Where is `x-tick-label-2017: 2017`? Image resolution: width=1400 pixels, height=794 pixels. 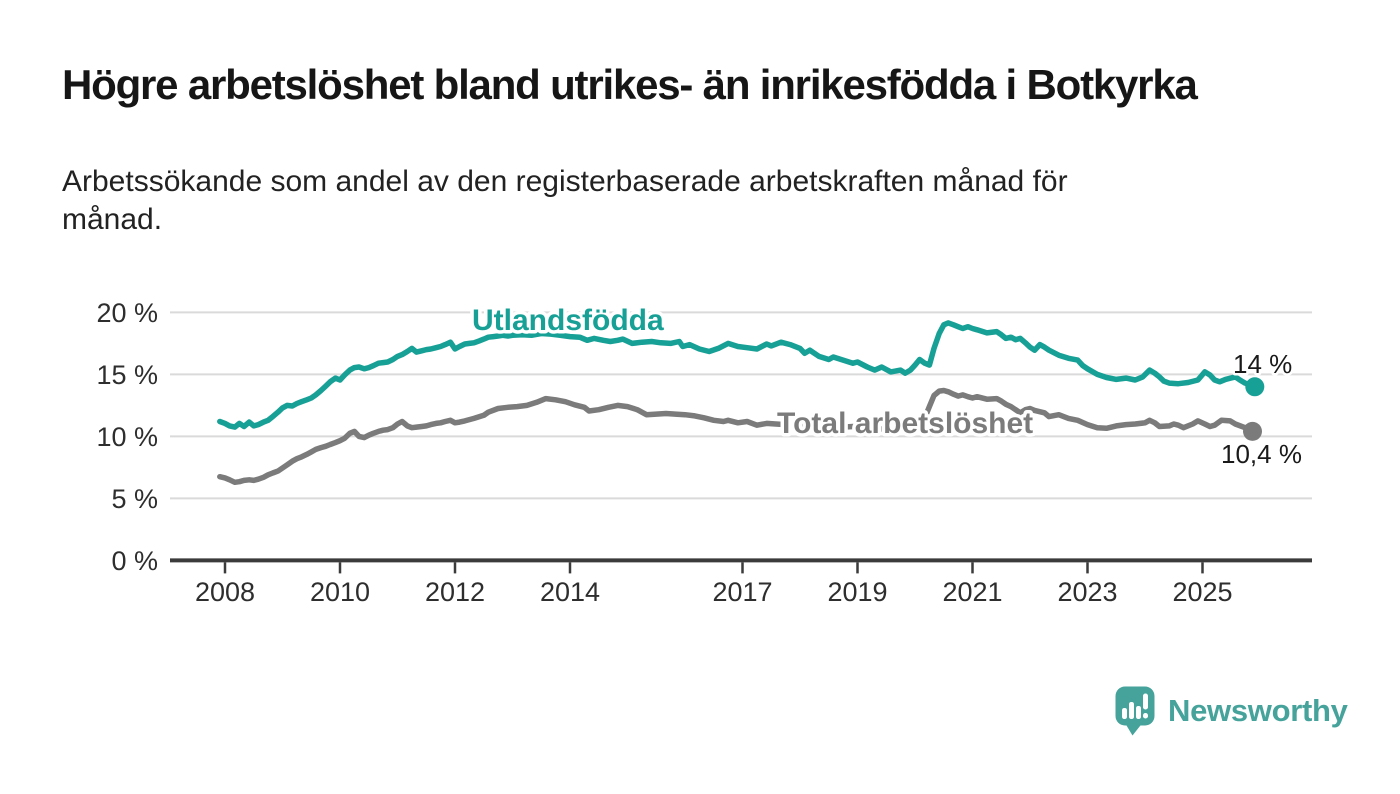
x-tick-label-2017: 2017 is located at coordinates (742, 592).